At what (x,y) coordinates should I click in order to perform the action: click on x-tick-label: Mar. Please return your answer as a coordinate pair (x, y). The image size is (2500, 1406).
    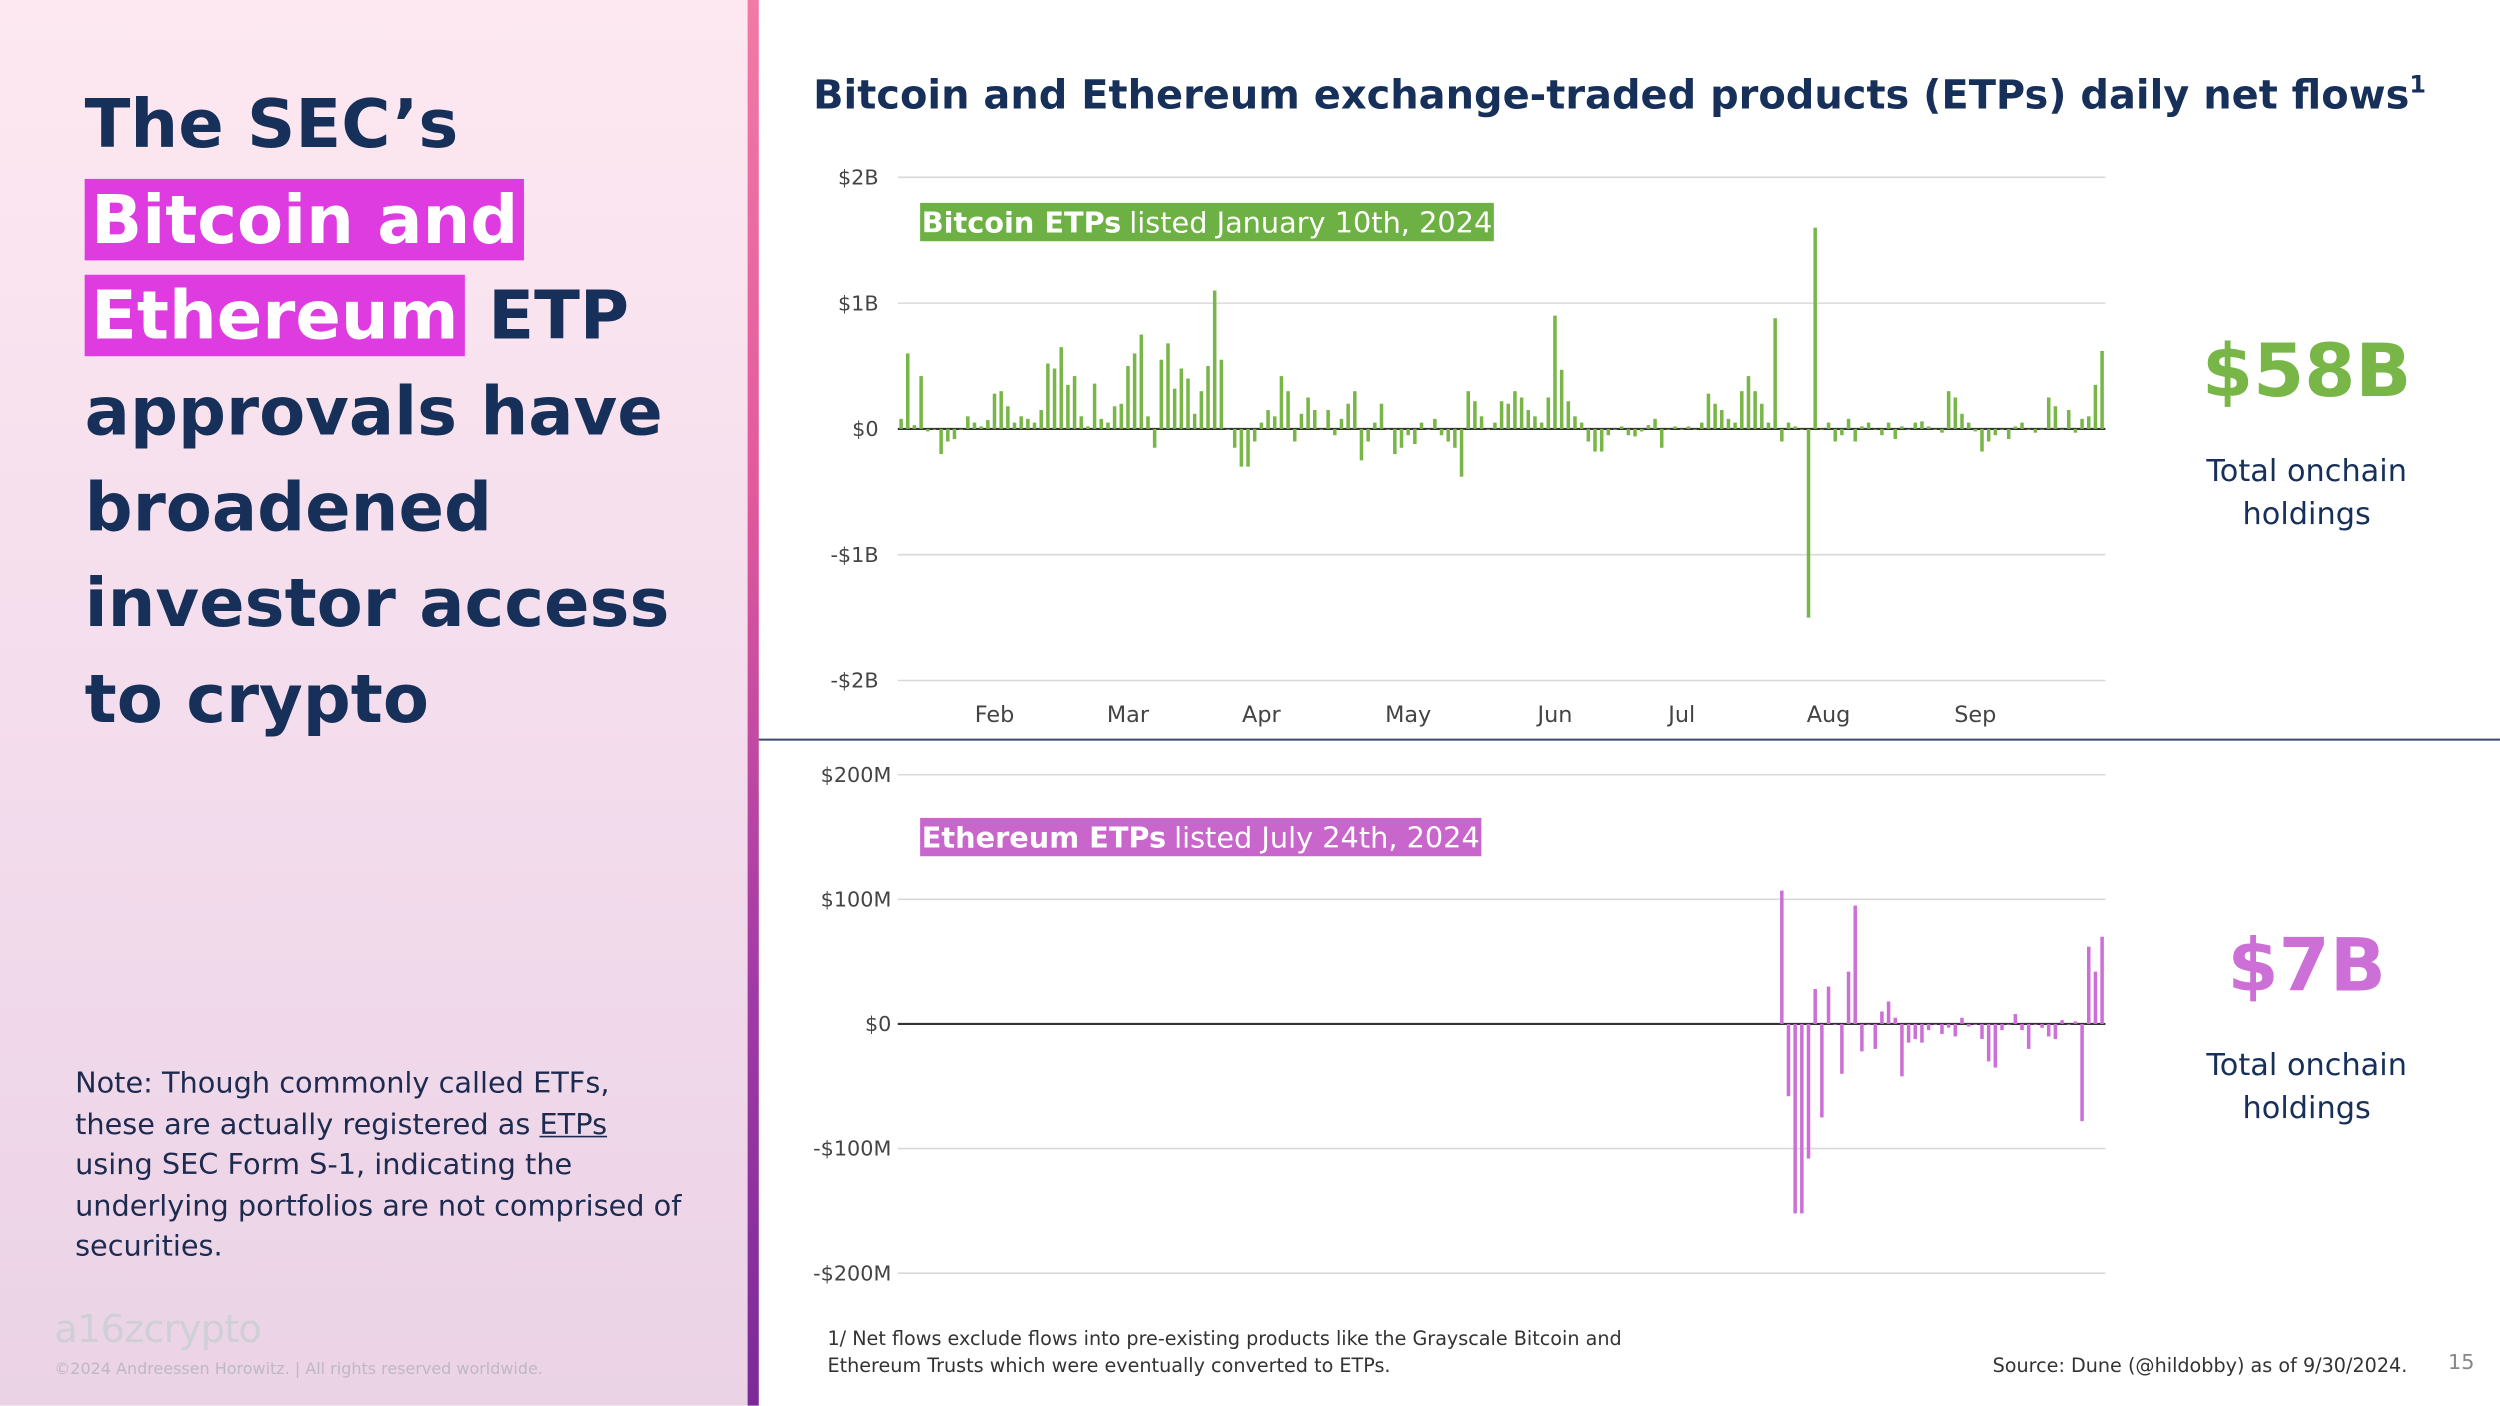
    Looking at the image, I should click on (1128, 715).